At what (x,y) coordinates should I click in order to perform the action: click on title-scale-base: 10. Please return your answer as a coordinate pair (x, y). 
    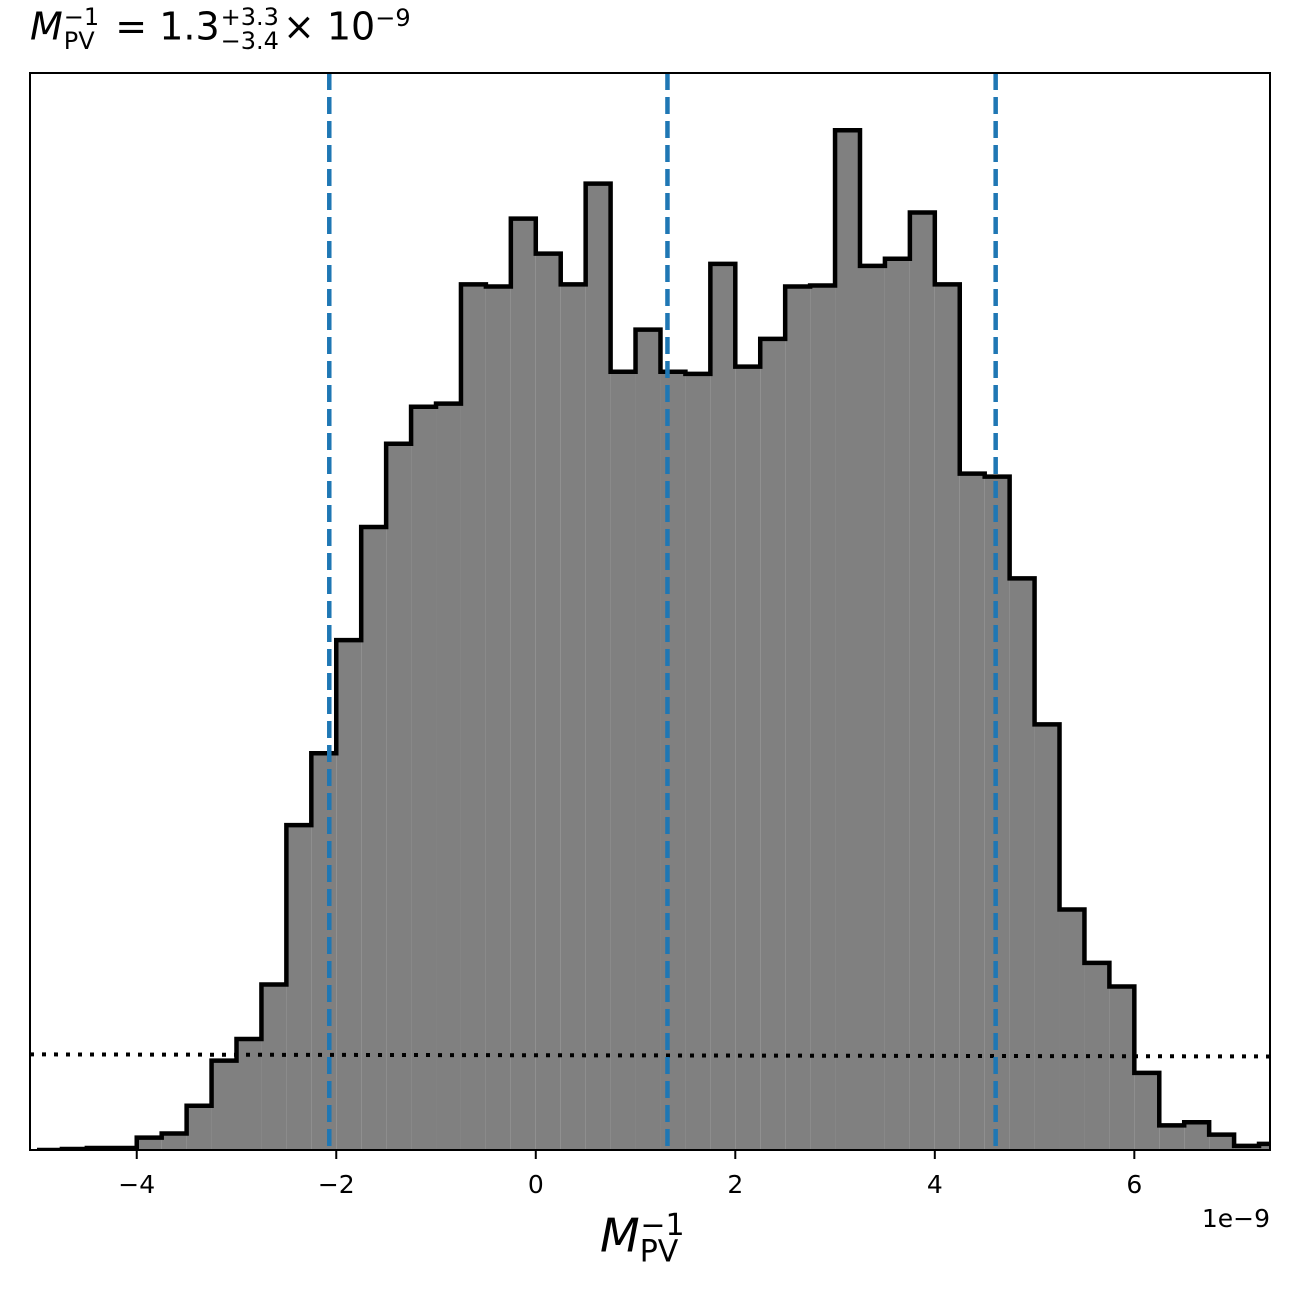
    Looking at the image, I should click on (351, 26).